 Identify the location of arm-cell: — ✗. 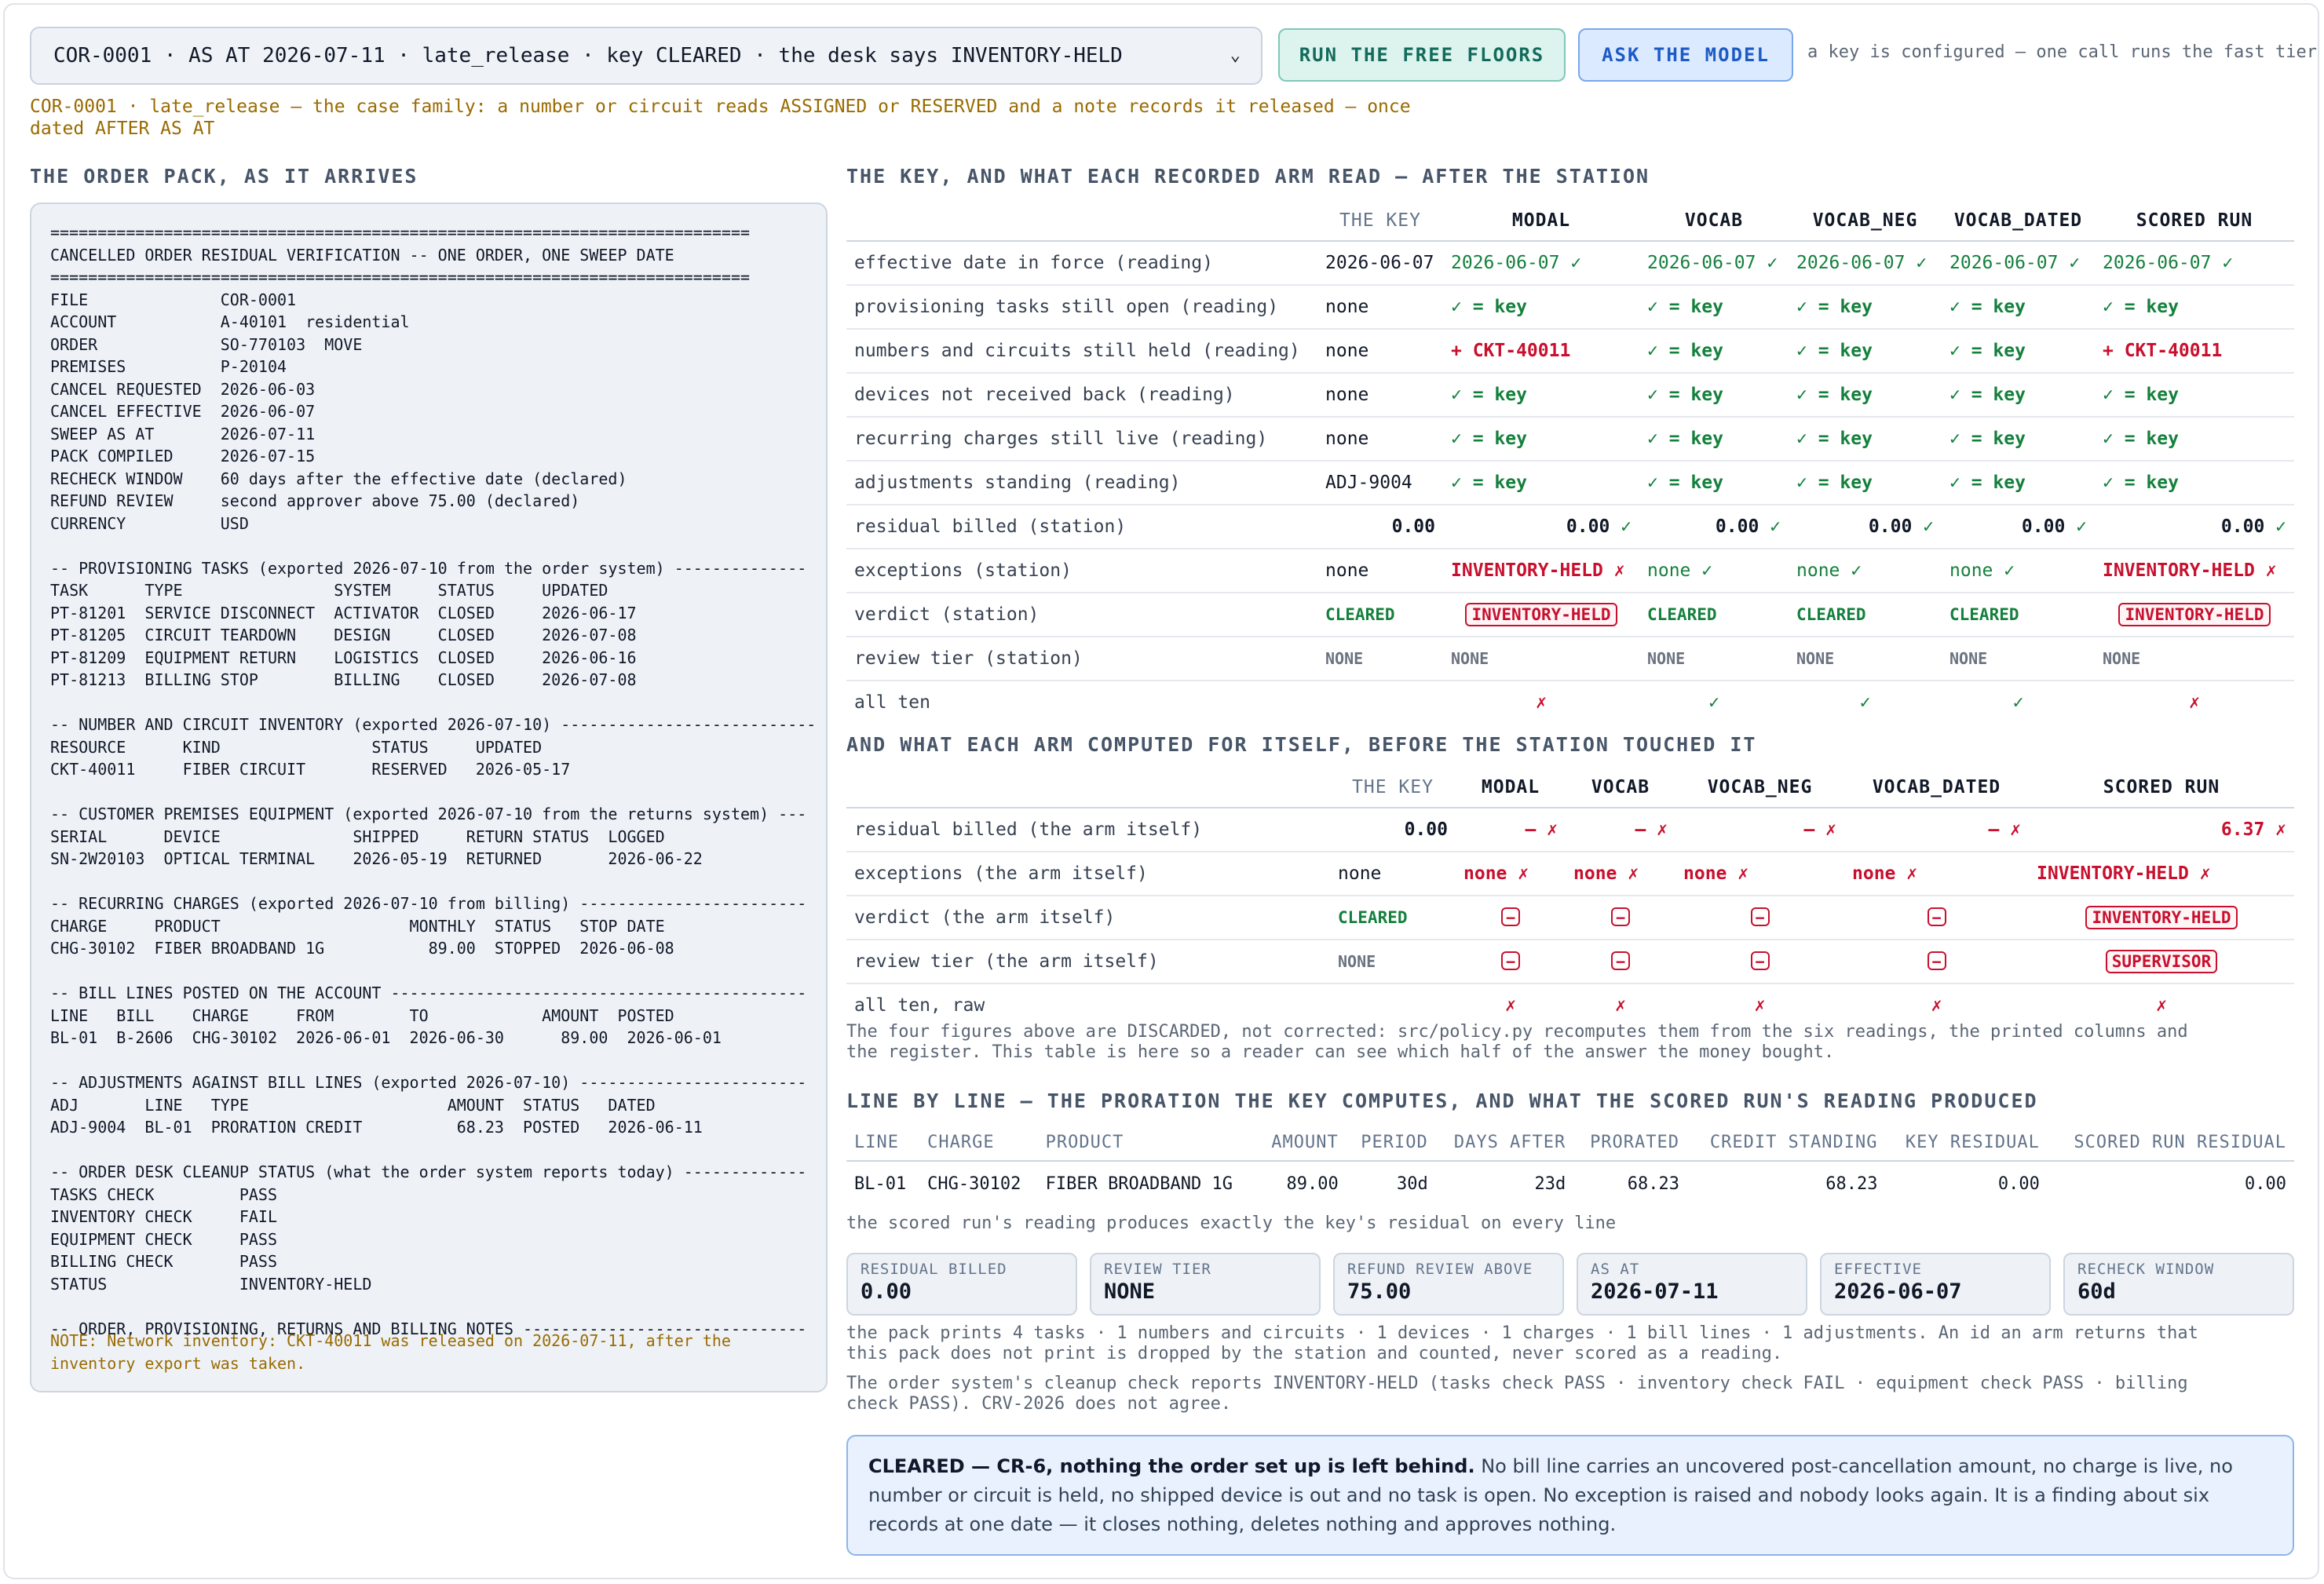
(1759, 830).